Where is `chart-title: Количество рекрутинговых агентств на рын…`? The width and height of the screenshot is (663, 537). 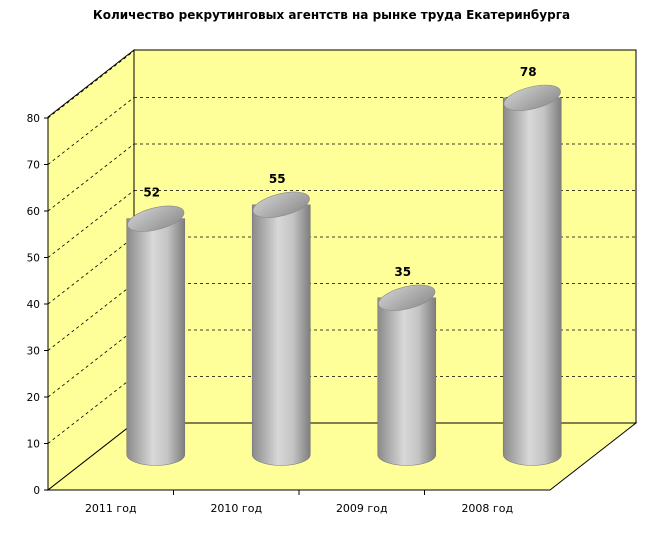 chart-title: Количество рекрутинговых агентств на рын… is located at coordinates (331, 15).